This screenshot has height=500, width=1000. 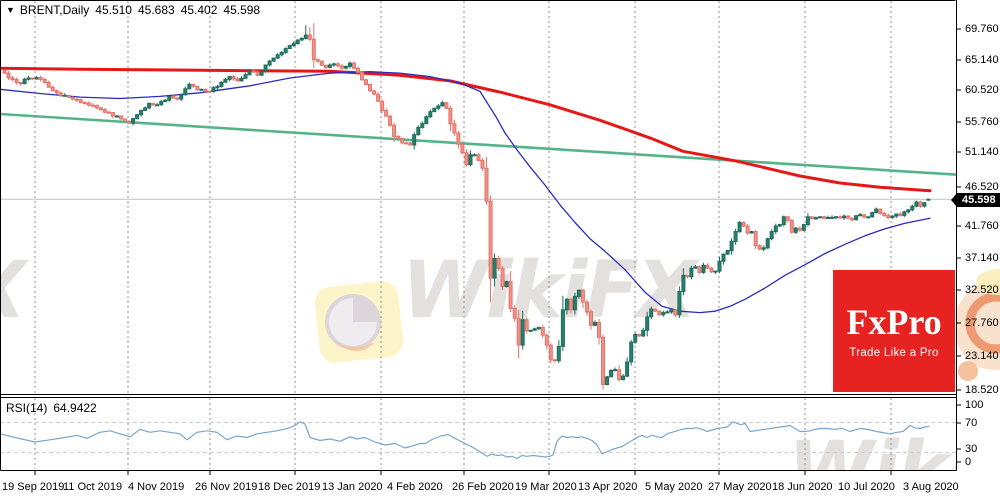 What do you see at coordinates (608, 487) in the screenshot?
I see `time-axis-label: 13 Apr 2020` at bounding box center [608, 487].